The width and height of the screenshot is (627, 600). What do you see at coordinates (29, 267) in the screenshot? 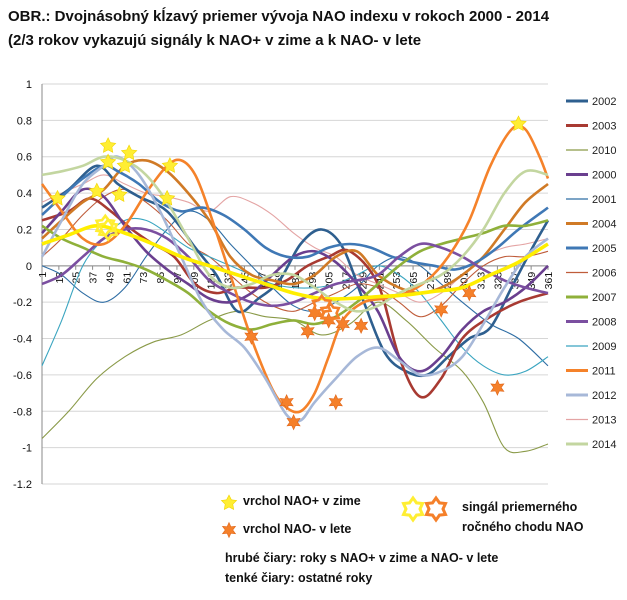
I see `y-tick-label: 0` at bounding box center [29, 267].